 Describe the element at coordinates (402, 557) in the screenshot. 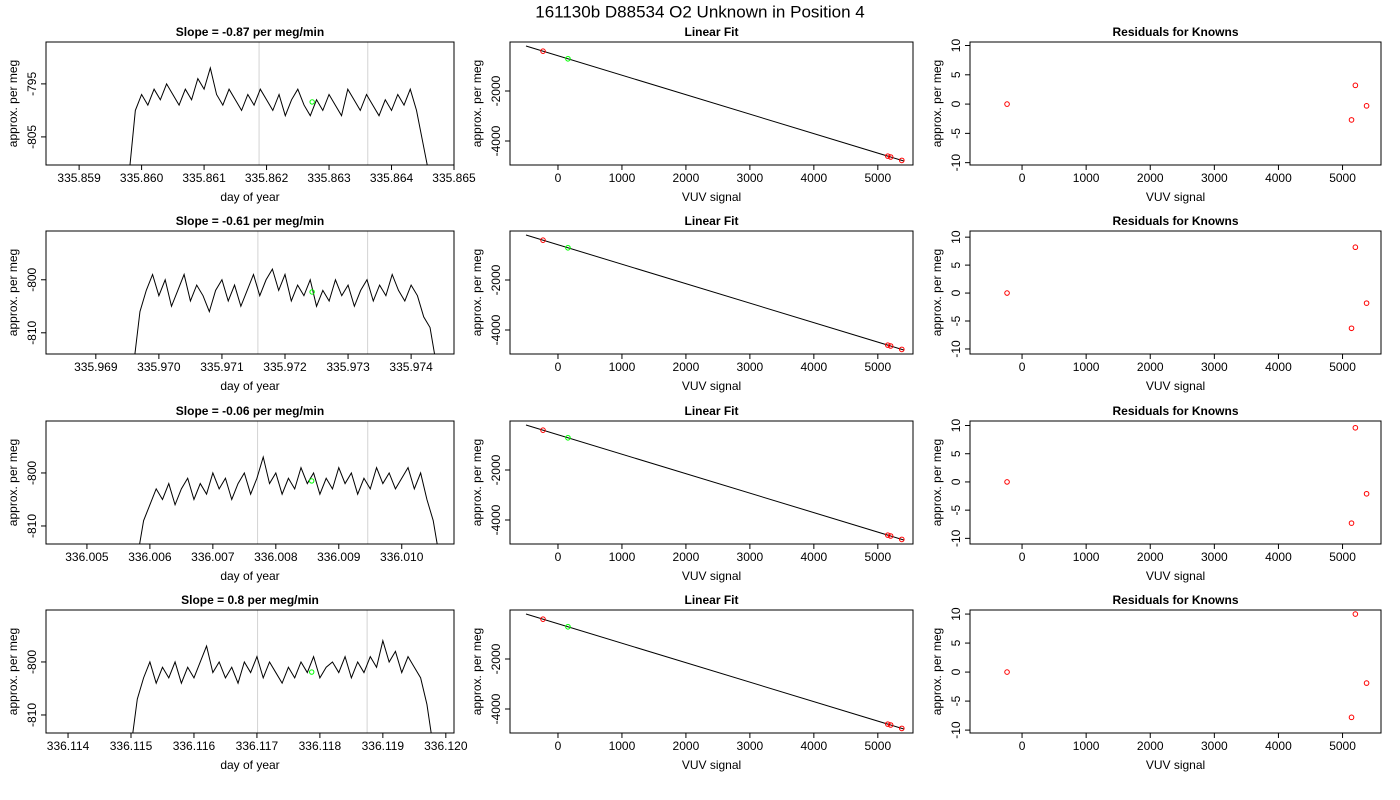

I see `x-tick-label: 336.010` at that location.